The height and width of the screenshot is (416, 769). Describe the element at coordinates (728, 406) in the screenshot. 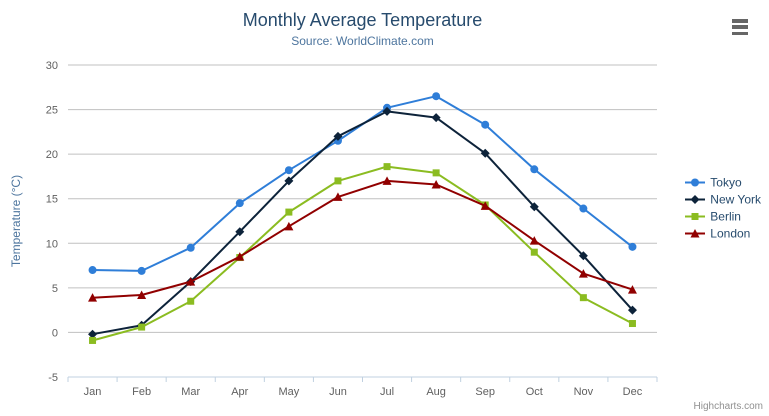

I see `credits-link: Highcharts.com` at that location.